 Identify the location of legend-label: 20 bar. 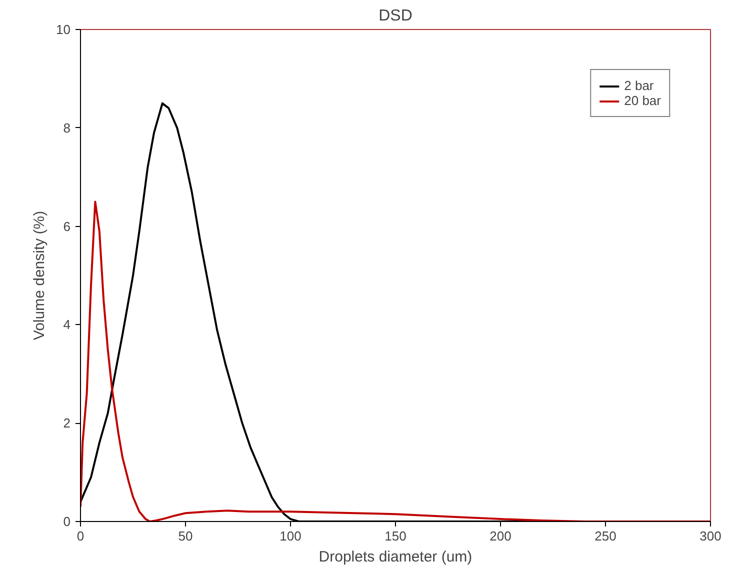
(642, 100).